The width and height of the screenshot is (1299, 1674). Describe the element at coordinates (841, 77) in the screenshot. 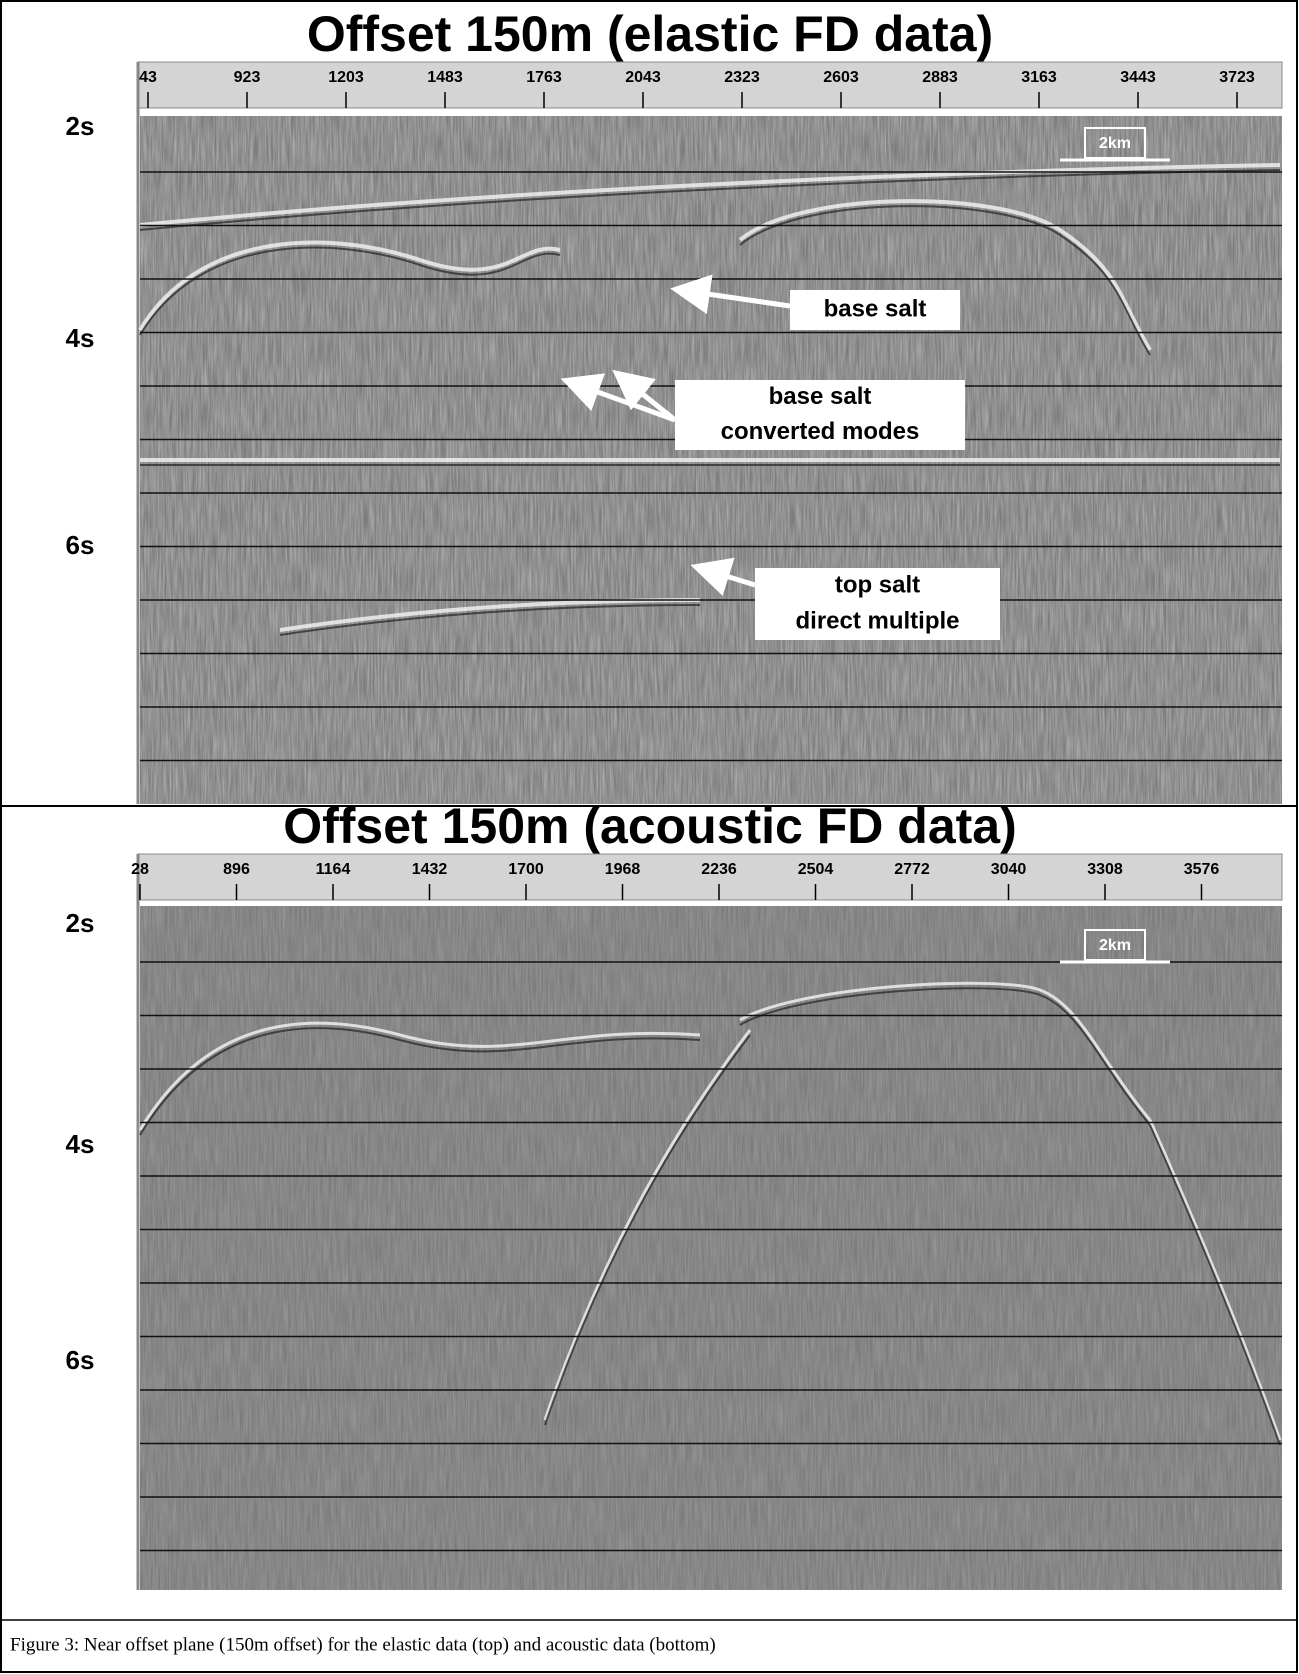

I see `x-tick-label: 2603` at that location.